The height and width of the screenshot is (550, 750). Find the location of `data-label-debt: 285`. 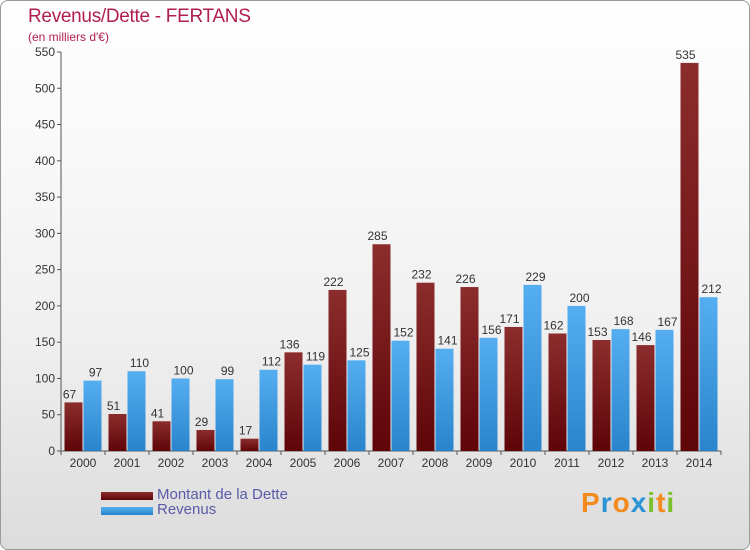

data-label-debt: 285 is located at coordinates (377, 236).